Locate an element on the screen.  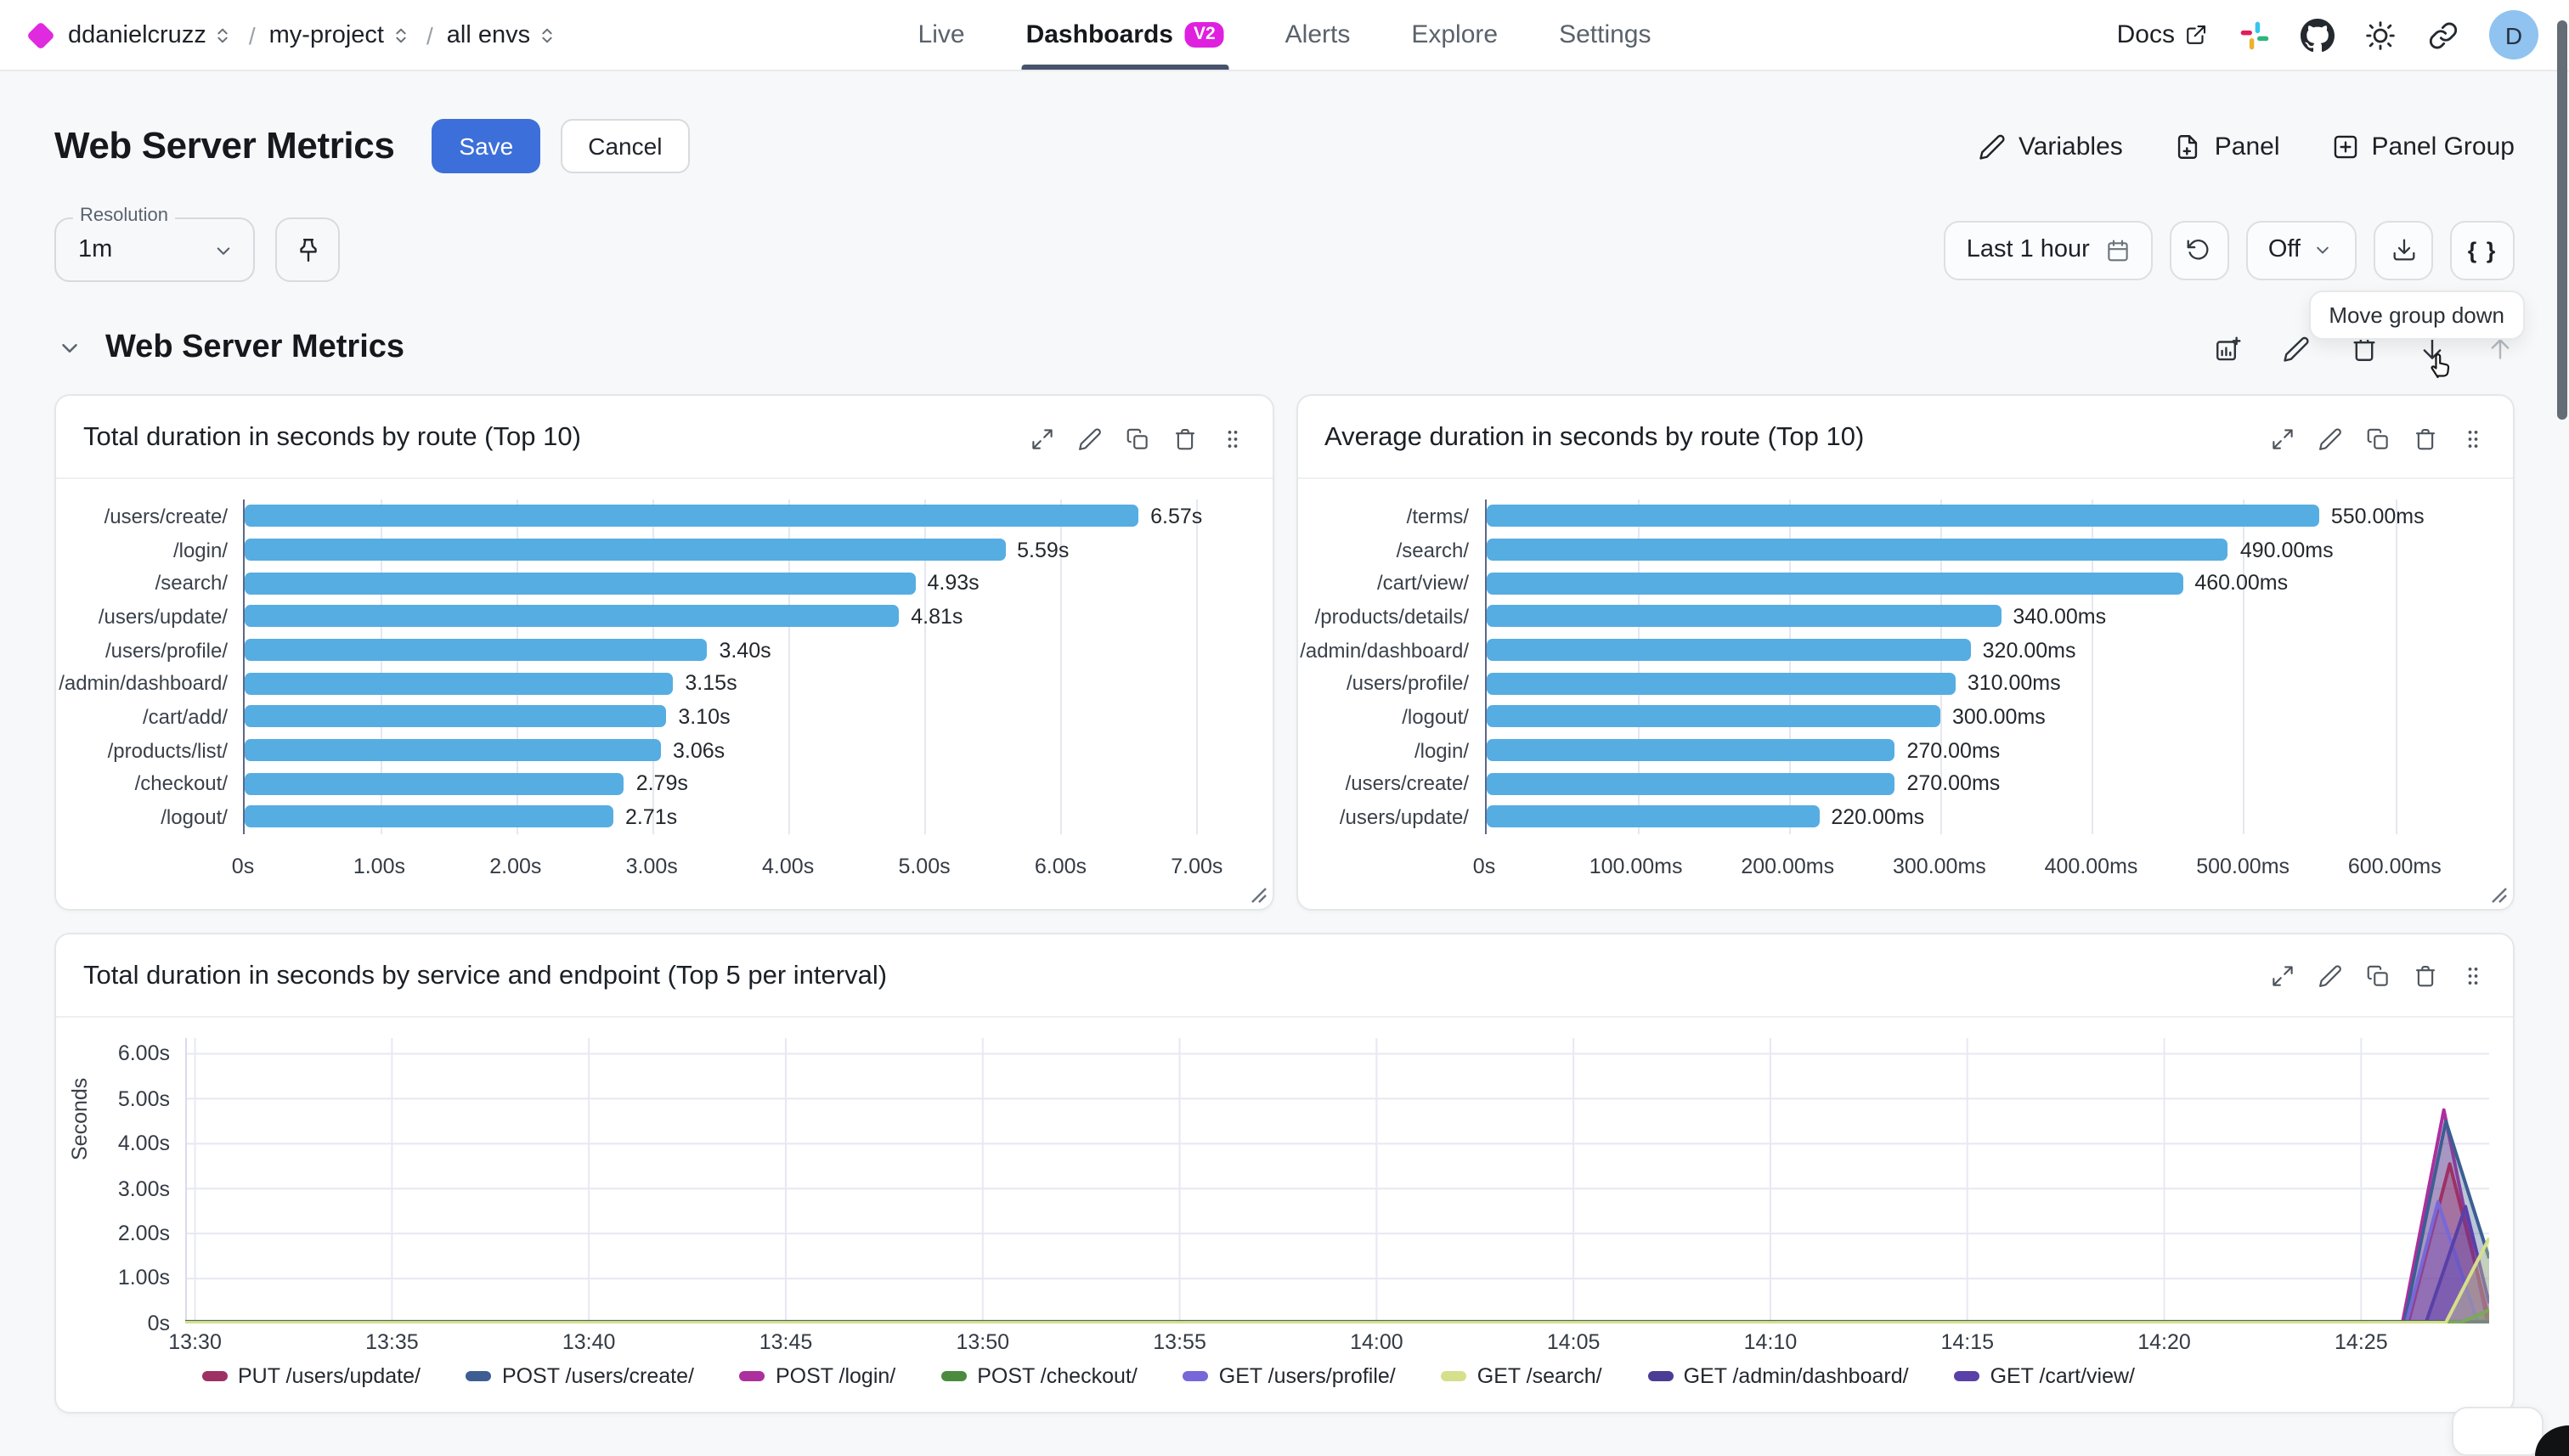
tab-label: Settings is located at coordinates (1606, 34).